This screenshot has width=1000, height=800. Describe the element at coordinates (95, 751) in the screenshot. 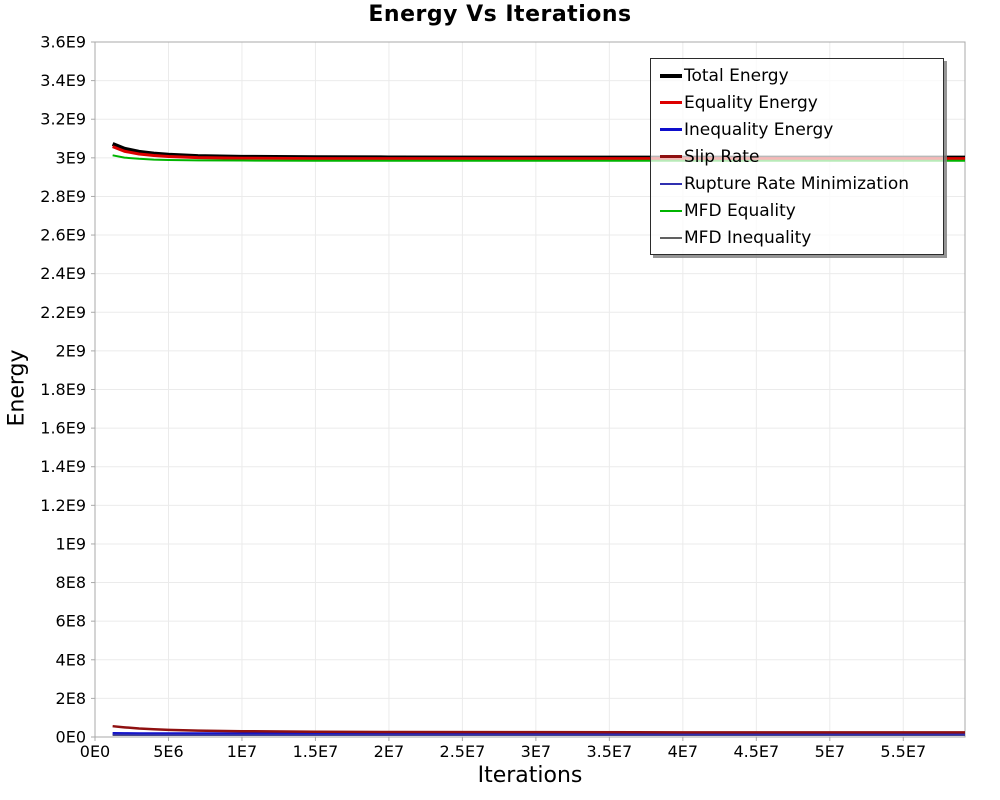

I see `x-tick-label: 0E0` at that location.